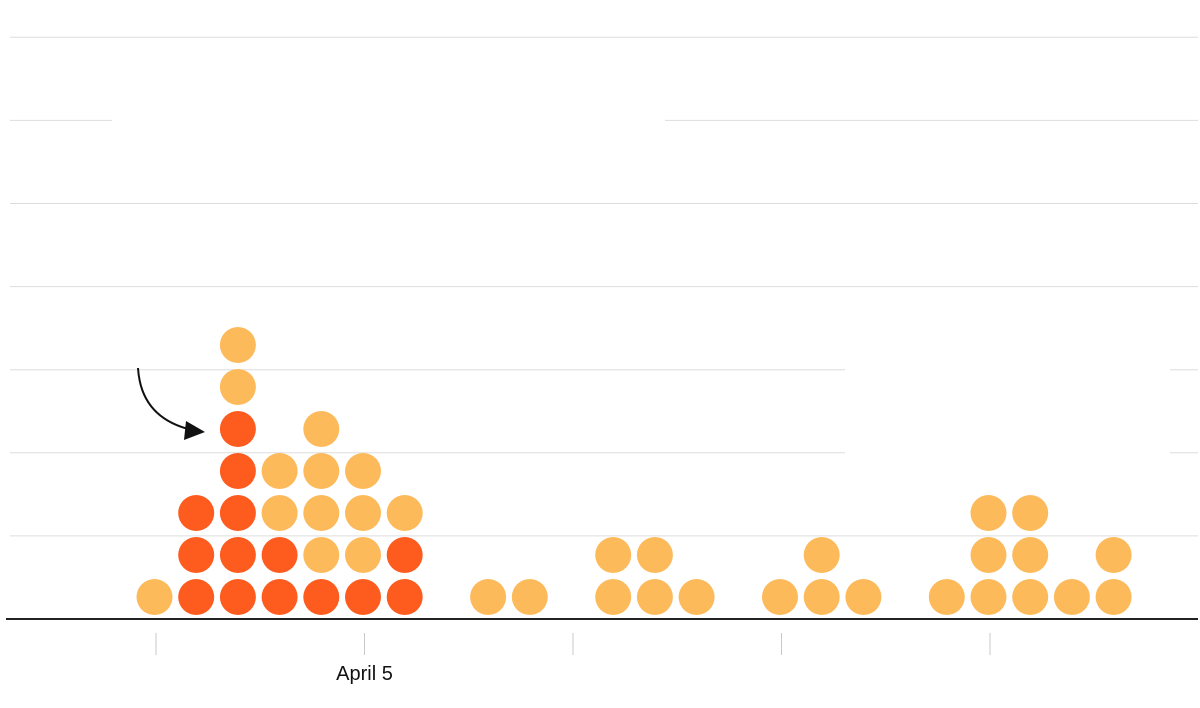 This screenshot has width=1200, height=708. I want to click on annotation-arrowhead, so click(194, 430).